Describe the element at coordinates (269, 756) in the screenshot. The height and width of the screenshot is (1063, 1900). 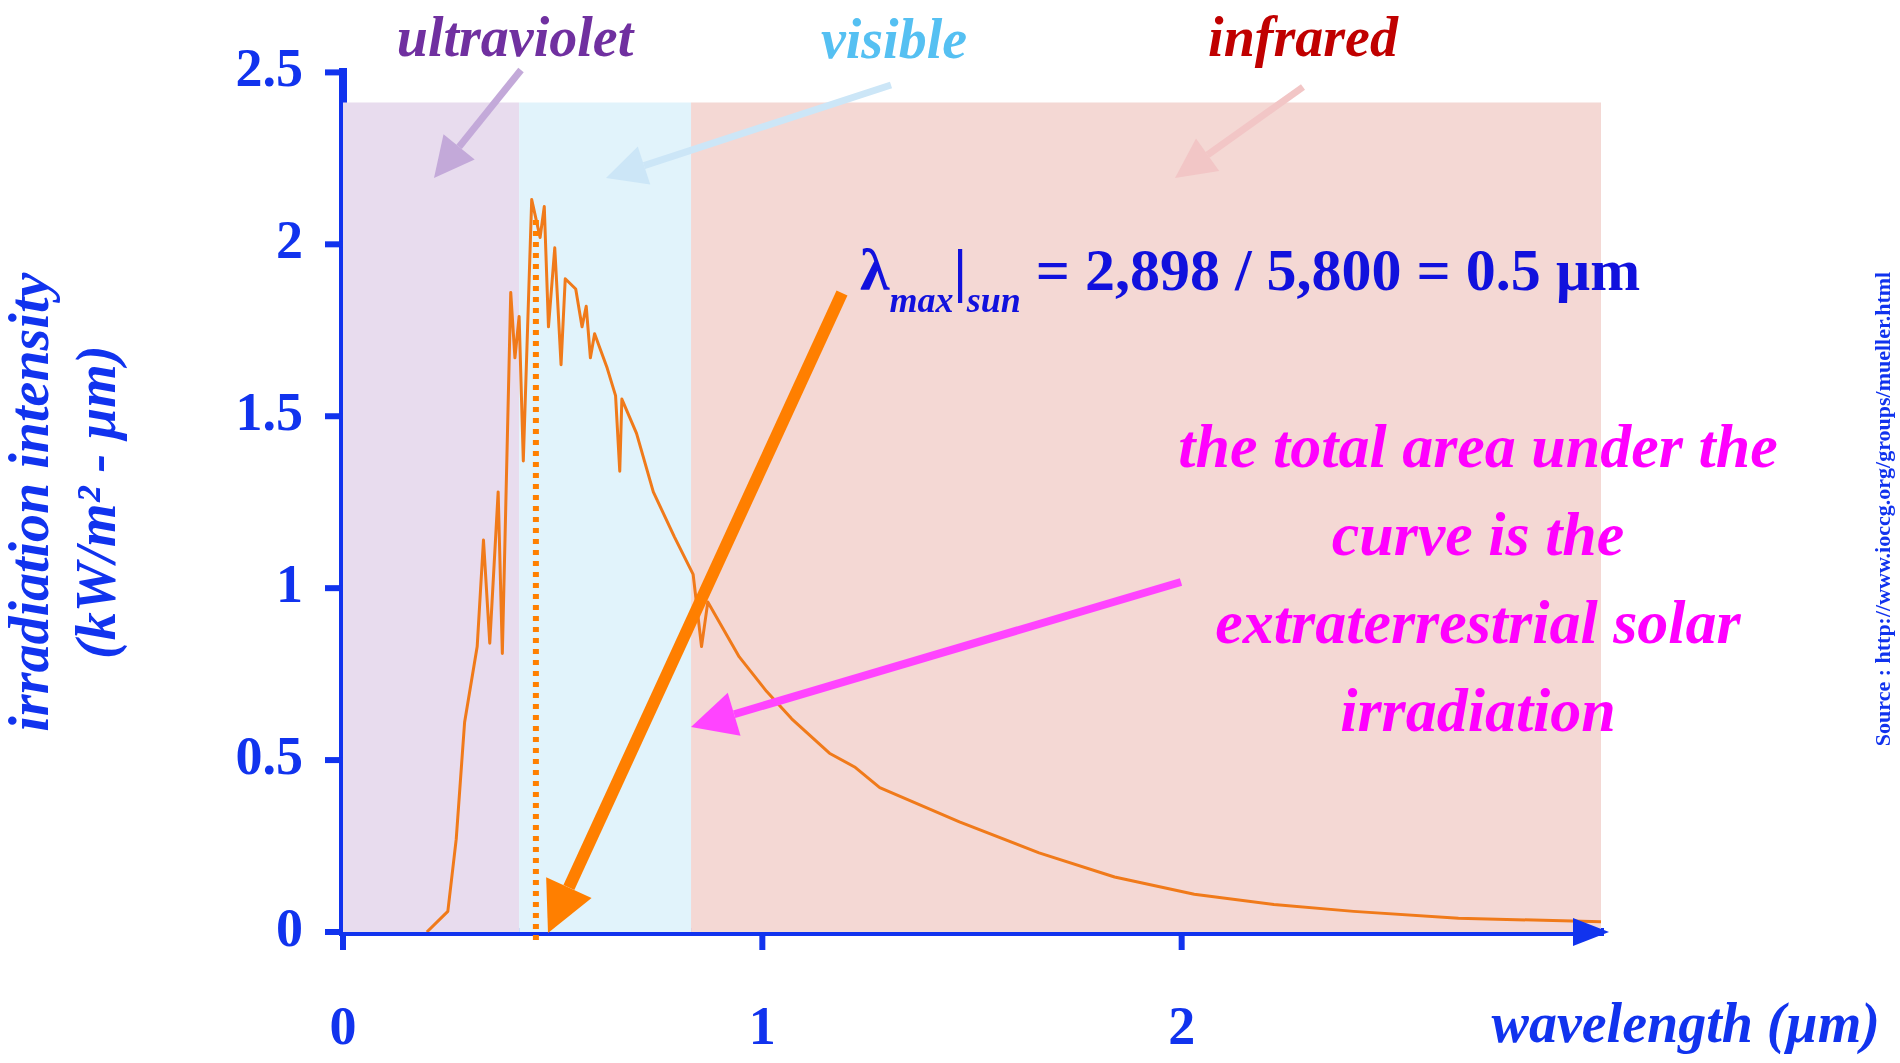
I see `y-tick-label: 0.5` at that location.